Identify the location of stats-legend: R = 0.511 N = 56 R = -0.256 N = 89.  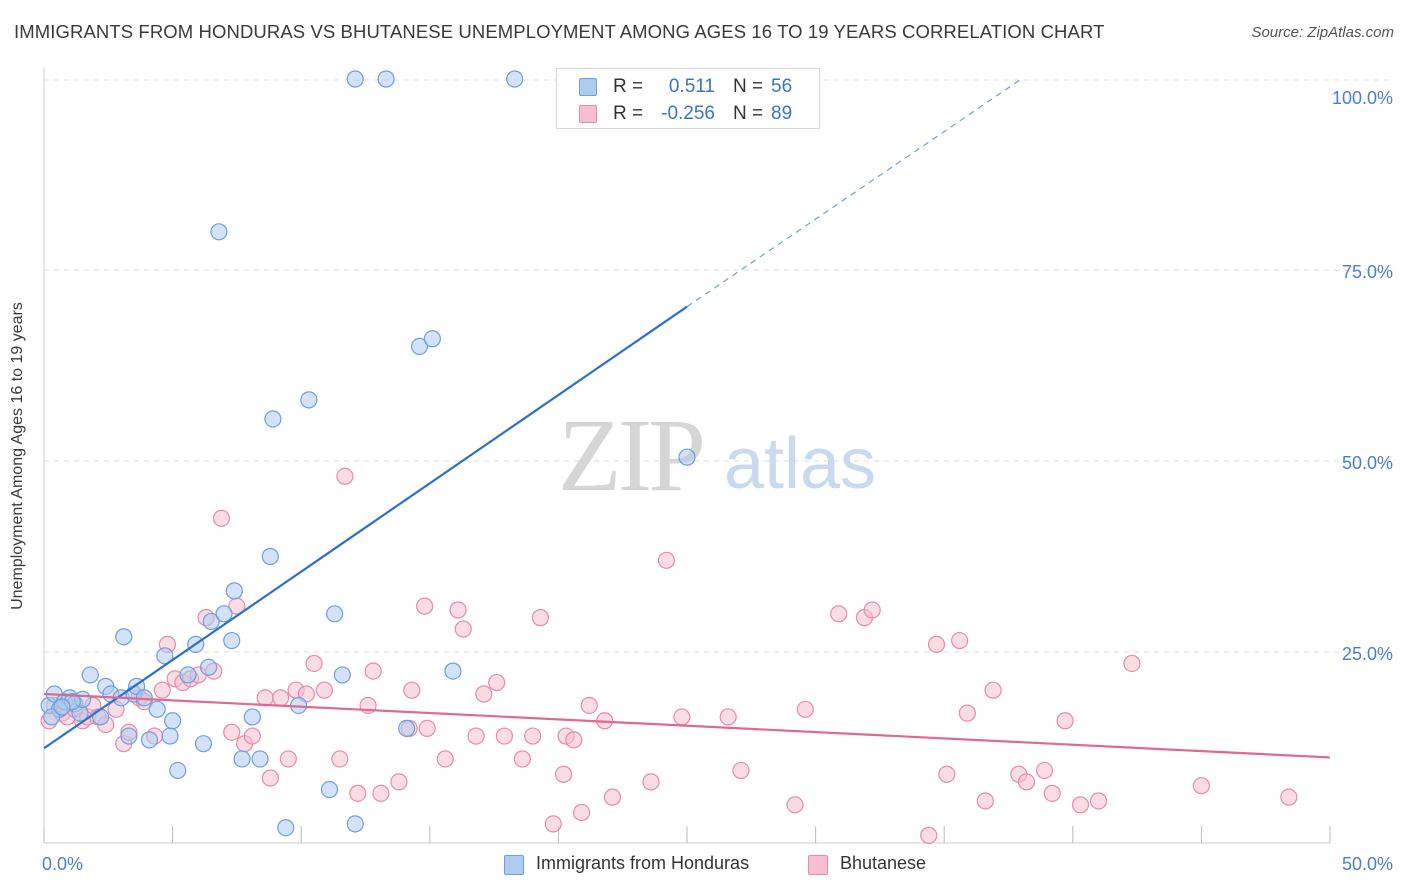
(688, 98).